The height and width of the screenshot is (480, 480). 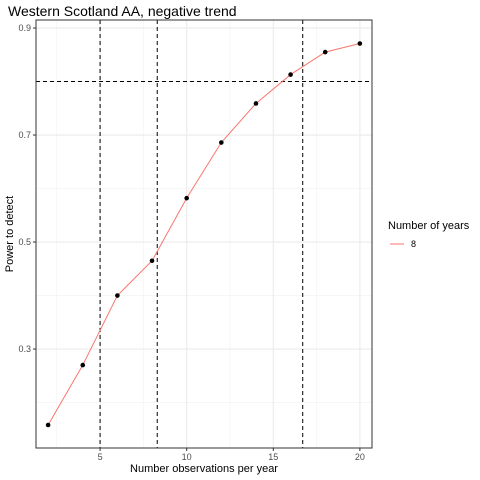 I want to click on y-tick-label: 0.3, so click(x=24, y=349).